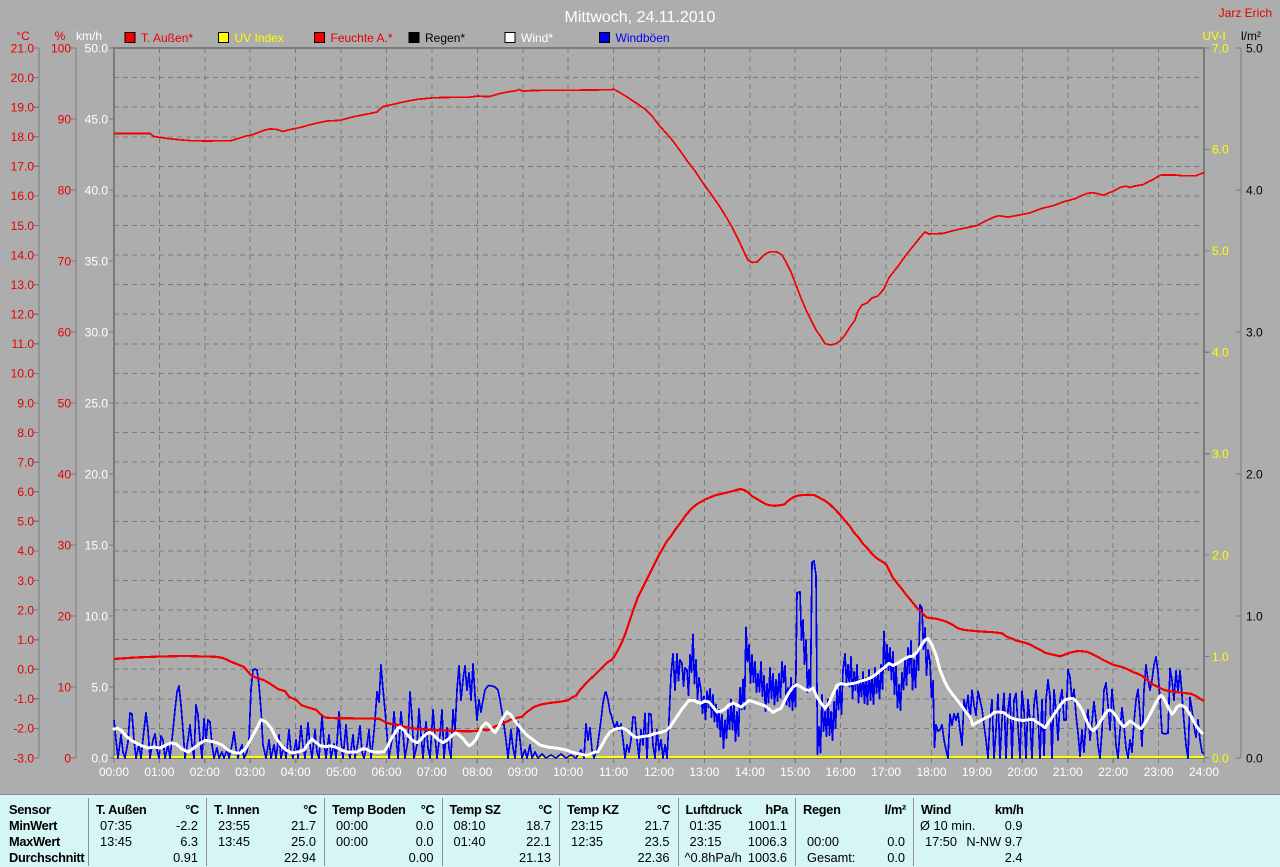 The height and width of the screenshot is (867, 1280). Describe the element at coordinates (89, 36) in the screenshot. I see `svg-text: km/h` at that location.